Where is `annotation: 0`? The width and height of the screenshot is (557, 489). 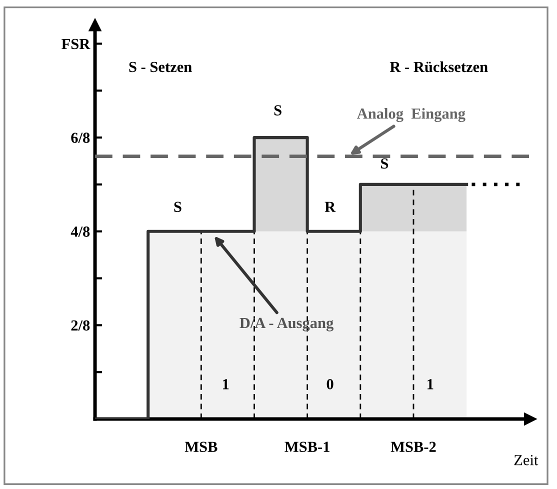
annotation: 0 is located at coordinates (330, 384).